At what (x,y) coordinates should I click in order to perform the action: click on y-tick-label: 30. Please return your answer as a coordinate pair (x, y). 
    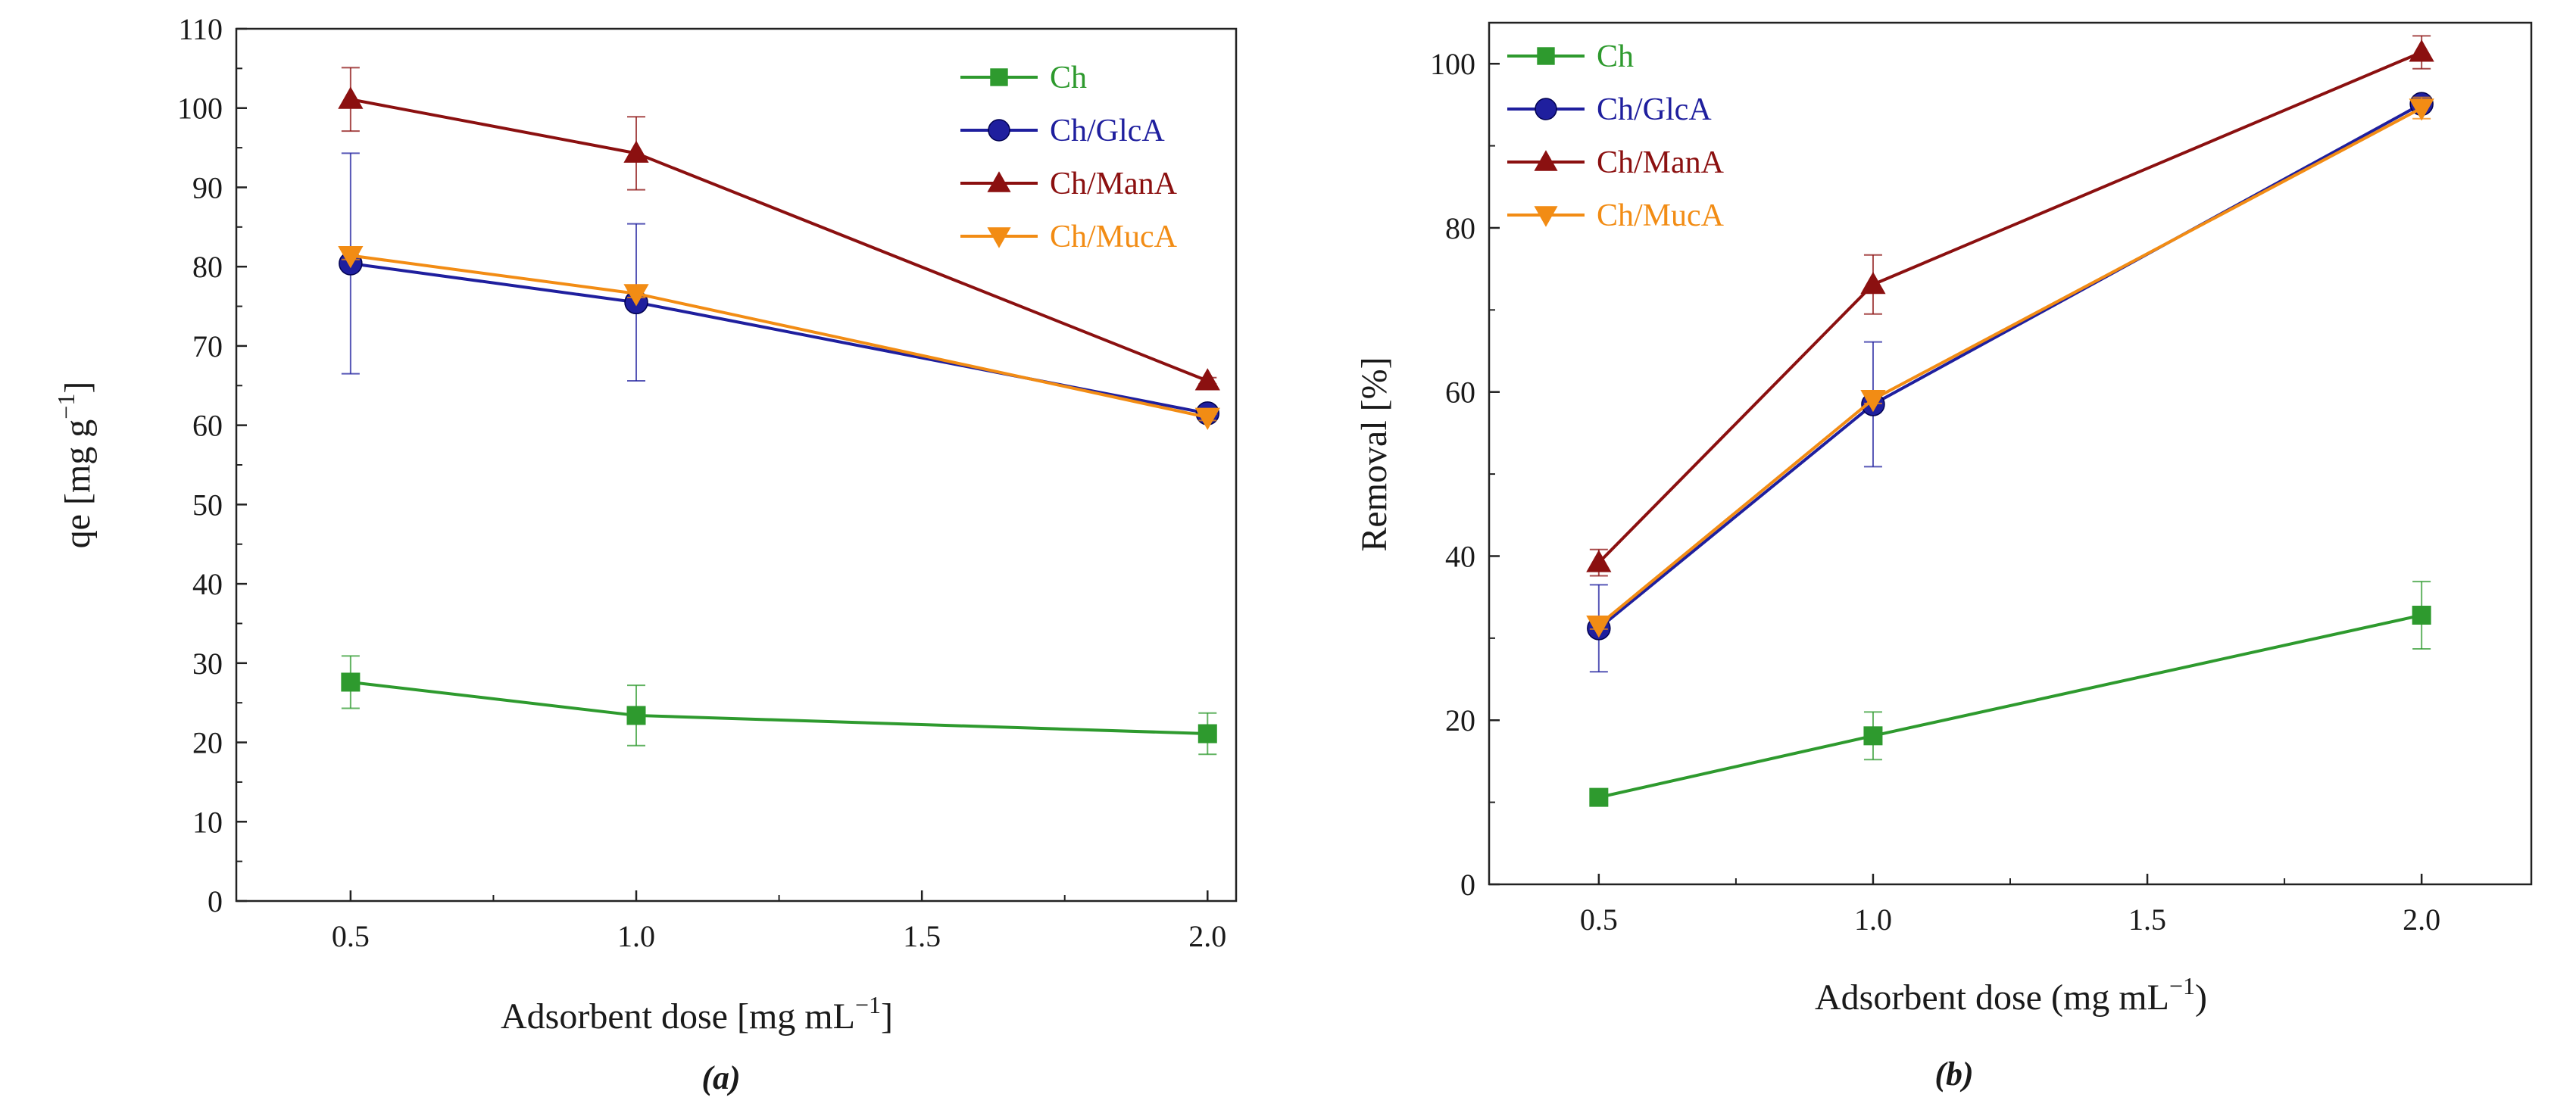
    Looking at the image, I should click on (208, 664).